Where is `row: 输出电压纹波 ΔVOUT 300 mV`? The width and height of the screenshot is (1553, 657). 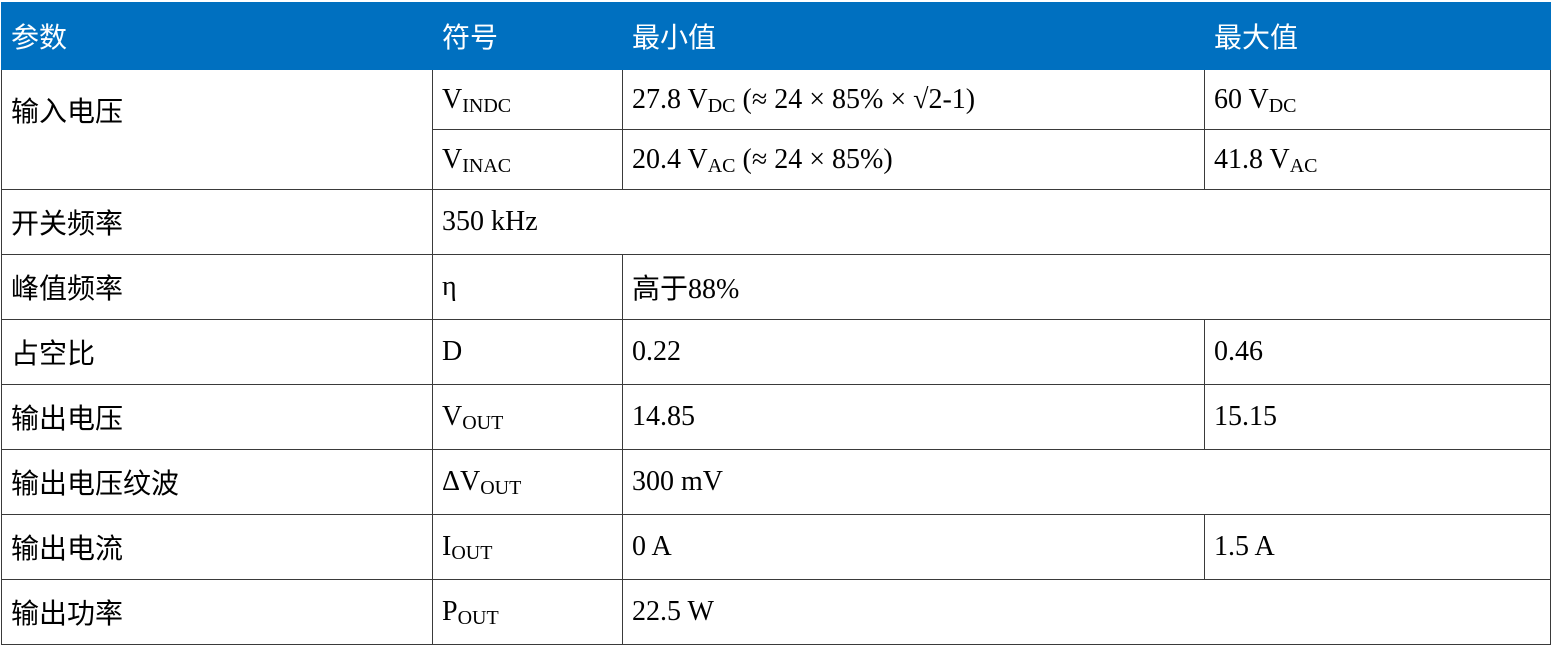 row: 输出电压纹波 ΔVOUT 300 mV is located at coordinates (776, 482).